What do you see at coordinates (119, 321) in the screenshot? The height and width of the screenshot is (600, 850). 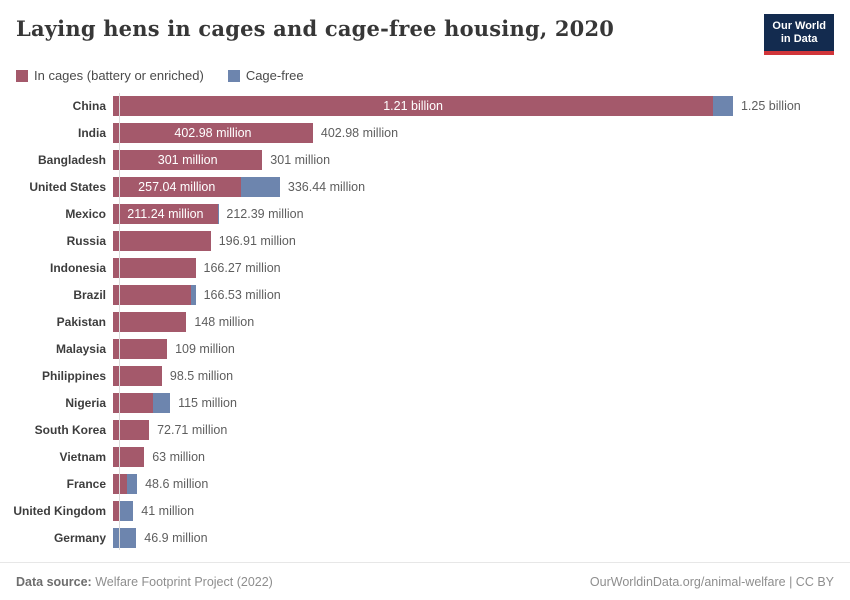 I see `y-axis-line` at bounding box center [119, 321].